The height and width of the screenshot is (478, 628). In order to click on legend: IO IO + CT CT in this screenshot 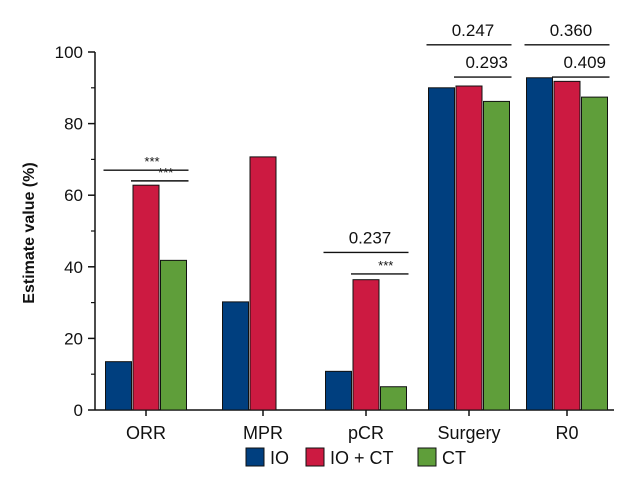, I will do `click(355, 457)`.